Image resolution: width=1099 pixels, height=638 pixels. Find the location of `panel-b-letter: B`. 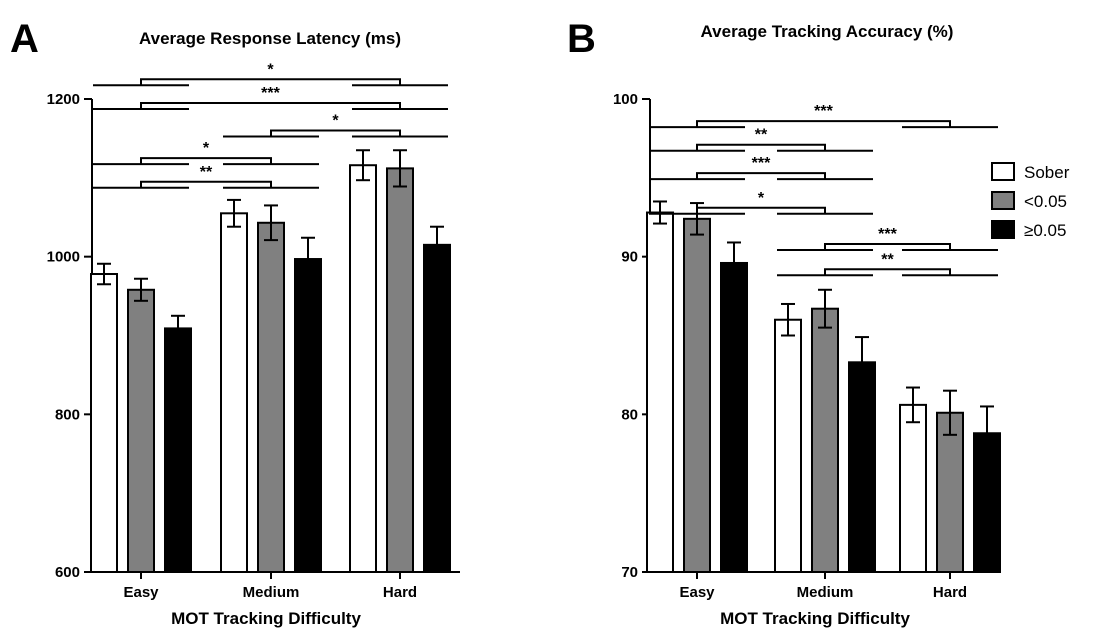

panel-b-letter: B is located at coordinates (581, 39).